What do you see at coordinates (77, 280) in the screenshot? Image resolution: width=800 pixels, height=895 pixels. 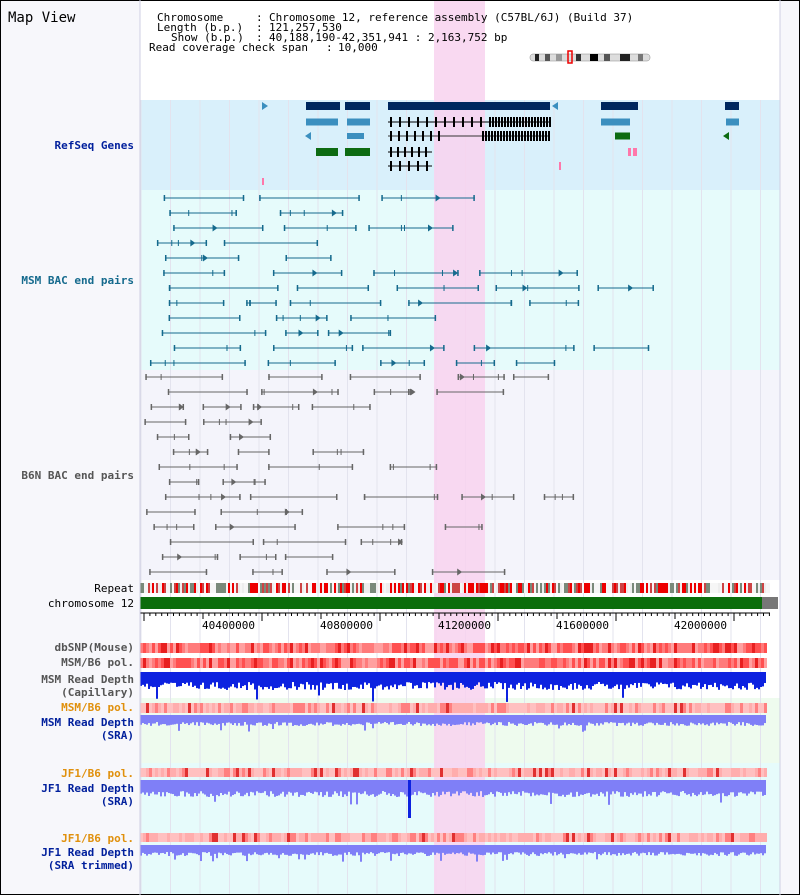 I see `track-label-msm-bac: MSM BAC end pairs` at bounding box center [77, 280].